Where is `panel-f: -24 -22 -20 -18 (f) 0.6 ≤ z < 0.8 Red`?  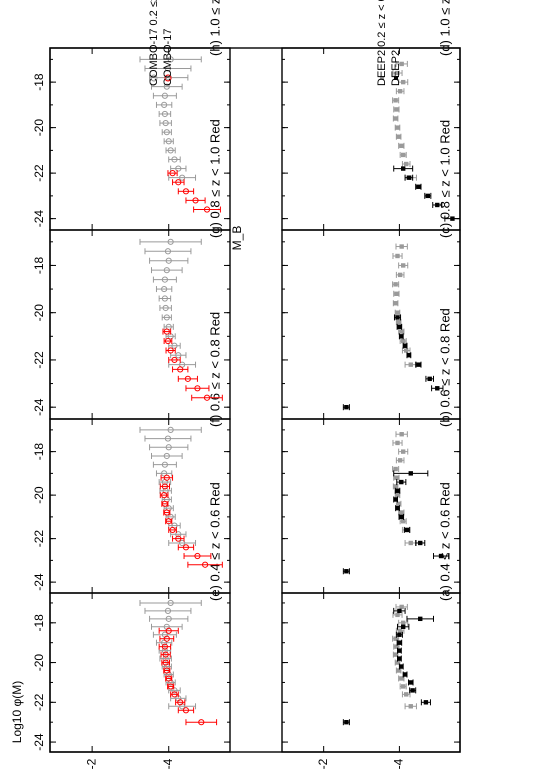
panel-f: -24 -22 -20 -18 (f) 0.6 ≤ z < 0.8 Red is located at coordinates (131, 453).